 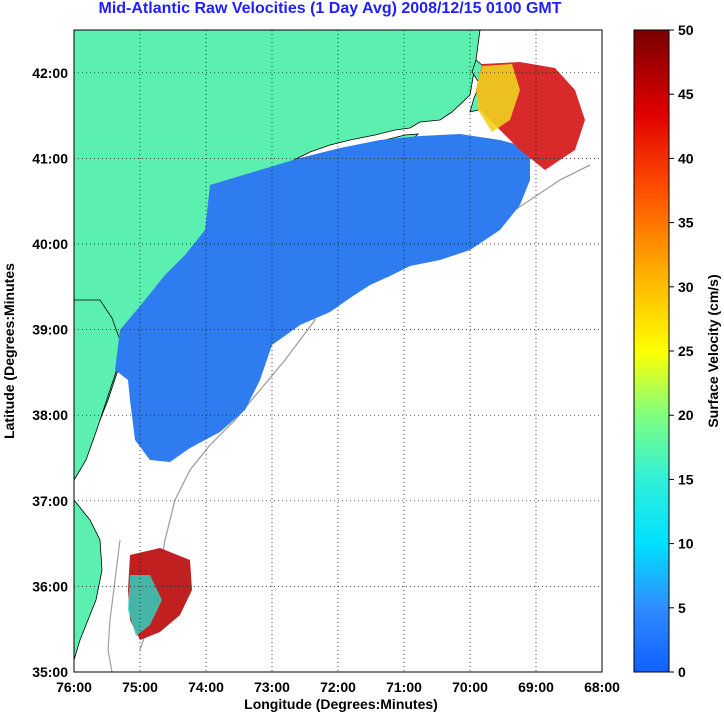 I want to click on velocity-field-nantucket-yellow, so click(x=498, y=98).